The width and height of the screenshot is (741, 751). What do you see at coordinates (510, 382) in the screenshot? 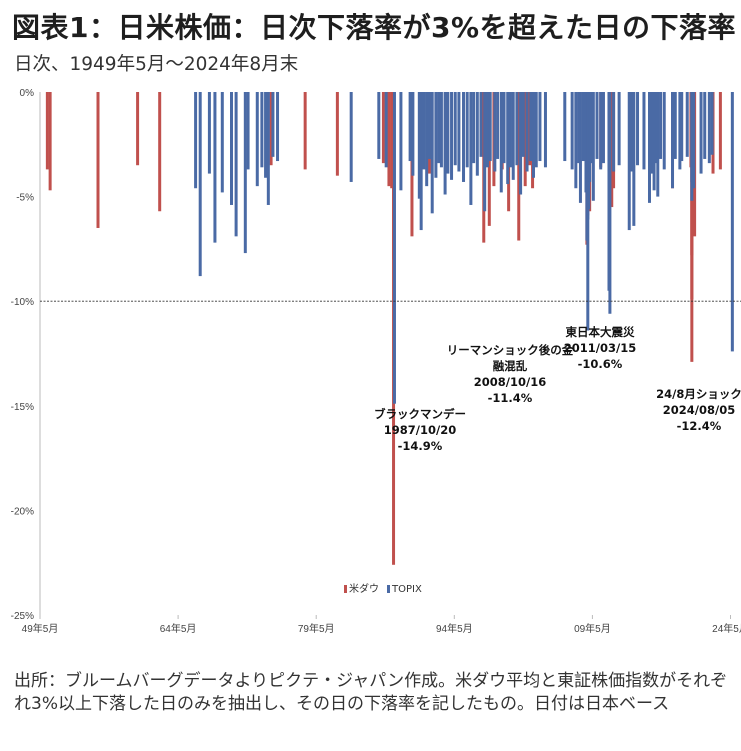
I see `annotation-label: 2008/10/16` at bounding box center [510, 382].